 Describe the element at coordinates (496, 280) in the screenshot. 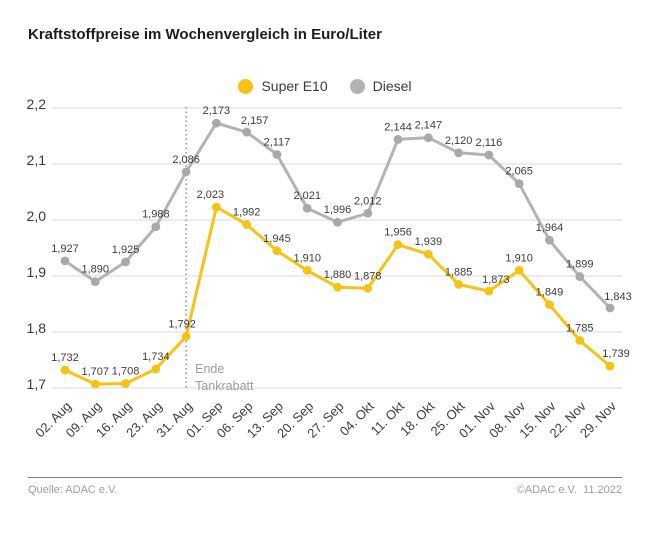

I see `data-point-label: 1,873` at that location.